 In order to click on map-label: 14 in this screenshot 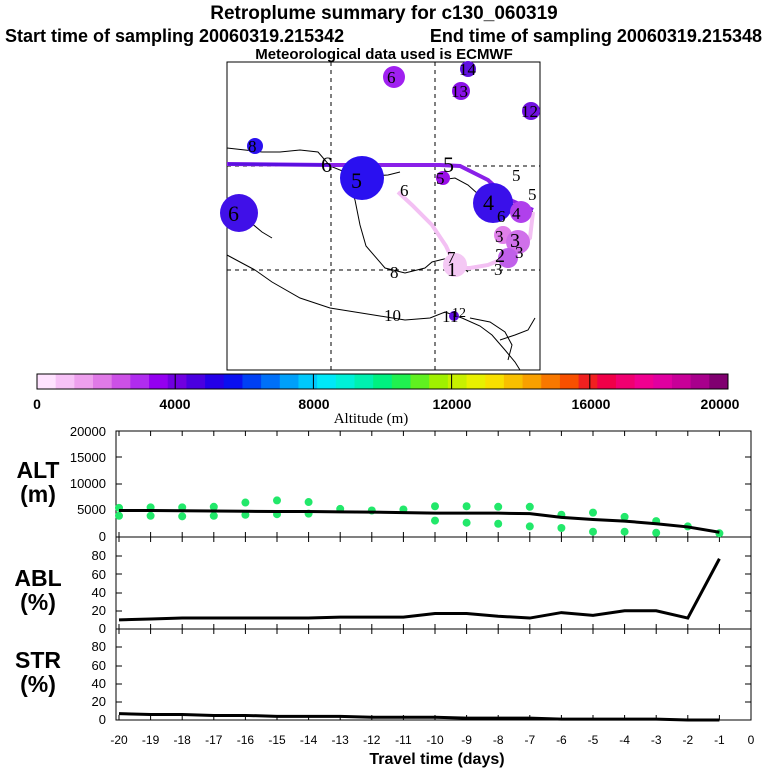, I will do `click(468, 69)`.